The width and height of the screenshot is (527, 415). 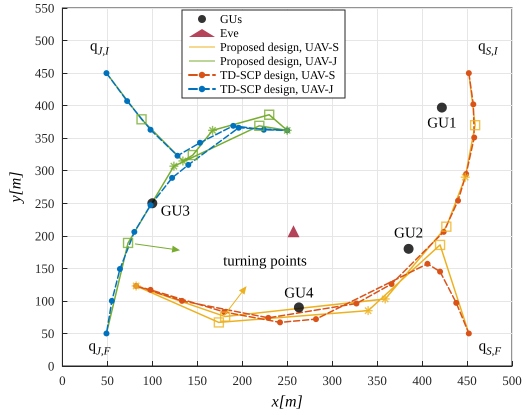 I want to click on legend-label: GUs, so click(x=231, y=19).